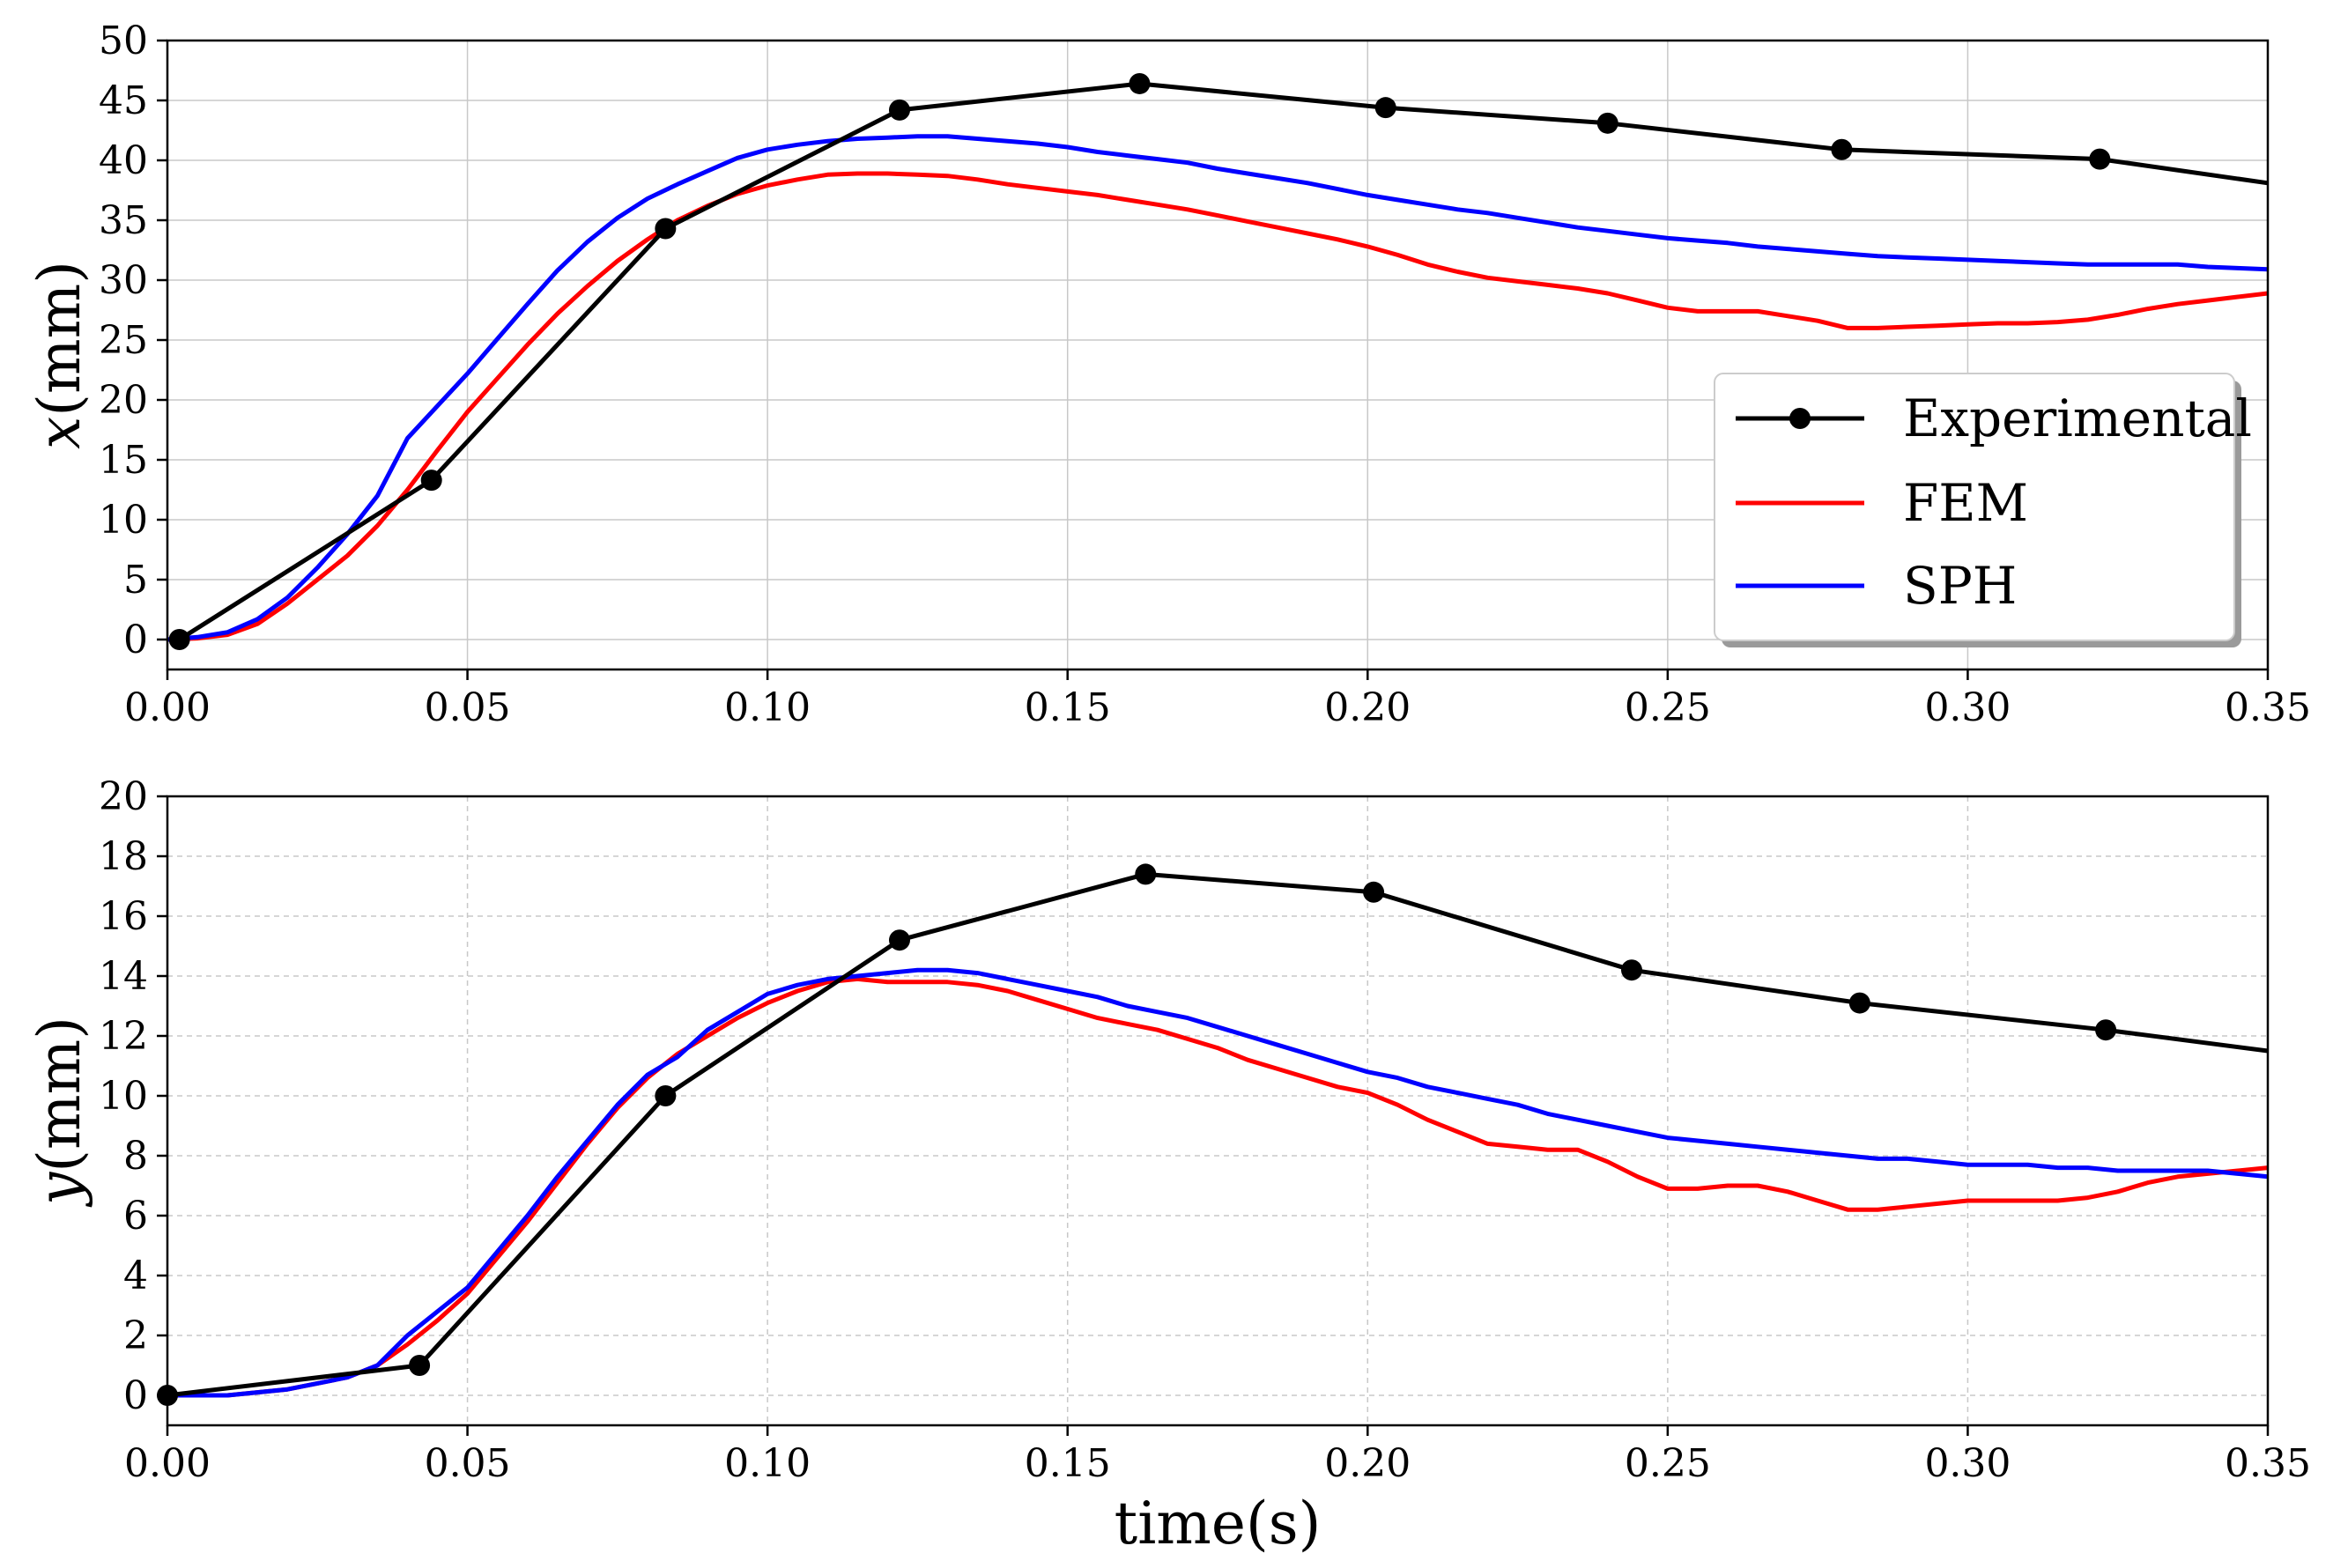 The width and height of the screenshot is (2333, 1568). Describe the element at coordinates (1367, 1463) in the screenshot. I see `y-panel-x-tick-label: 0.20` at that location.